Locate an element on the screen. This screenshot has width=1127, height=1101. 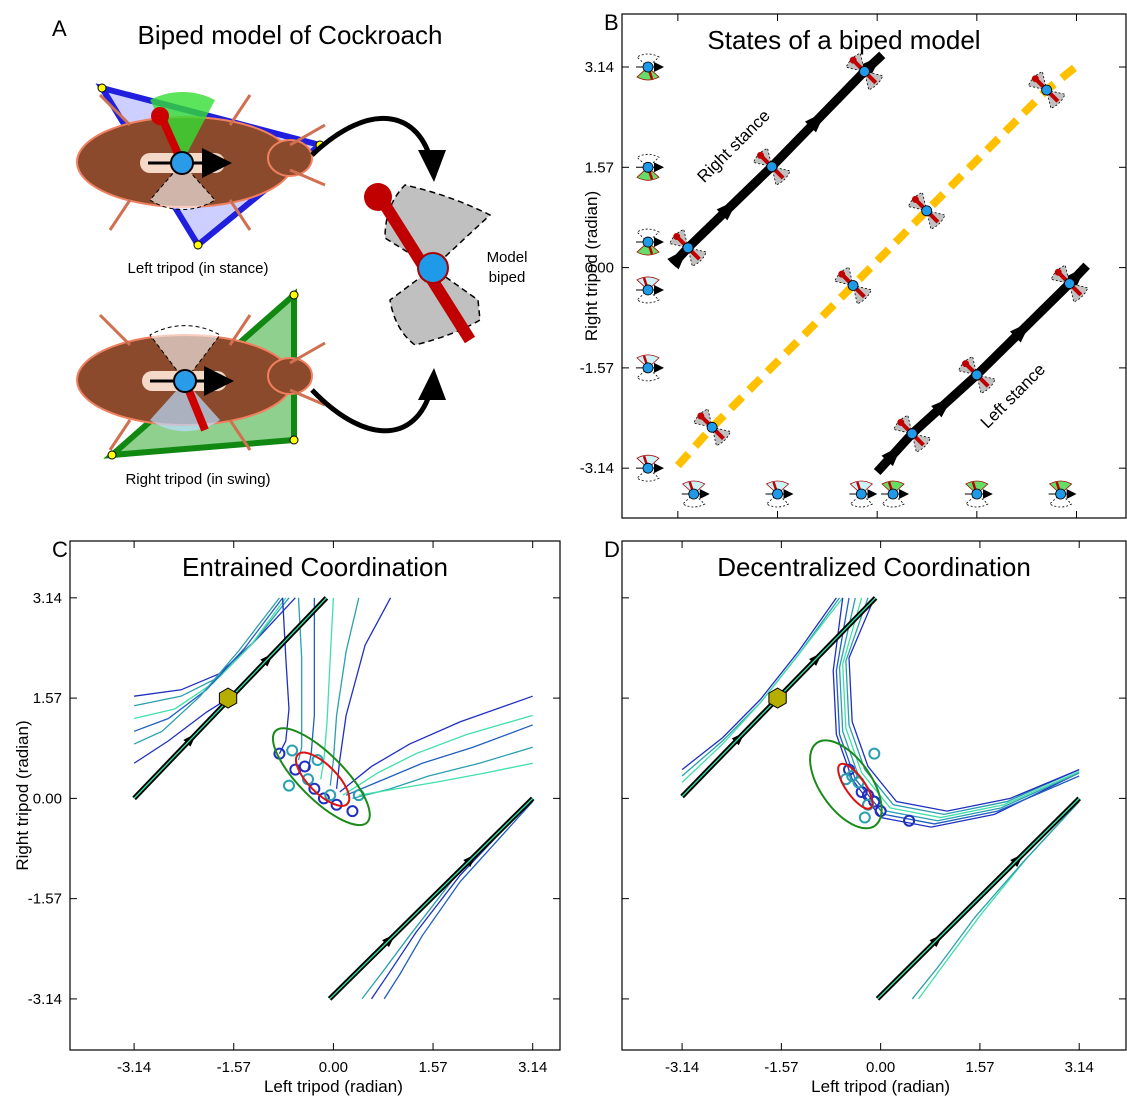
panel-label: D is located at coordinates (612, 549).